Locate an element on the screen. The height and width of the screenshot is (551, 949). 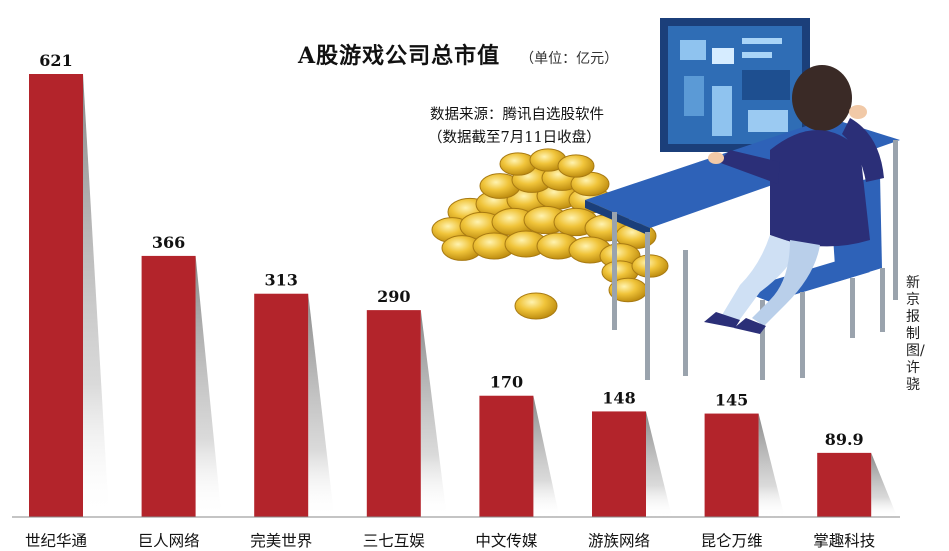
bar-中文传媒 is located at coordinates (506, 456).